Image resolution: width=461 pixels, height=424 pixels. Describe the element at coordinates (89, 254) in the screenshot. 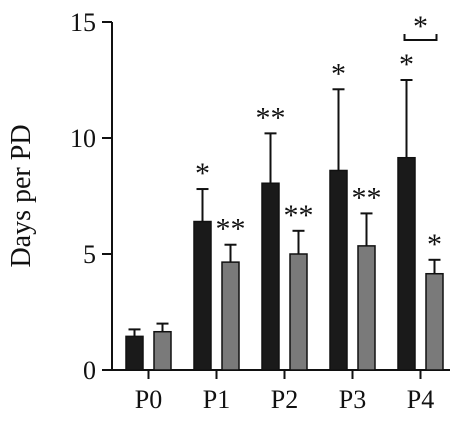

I see `y-tick-label: 5` at that location.